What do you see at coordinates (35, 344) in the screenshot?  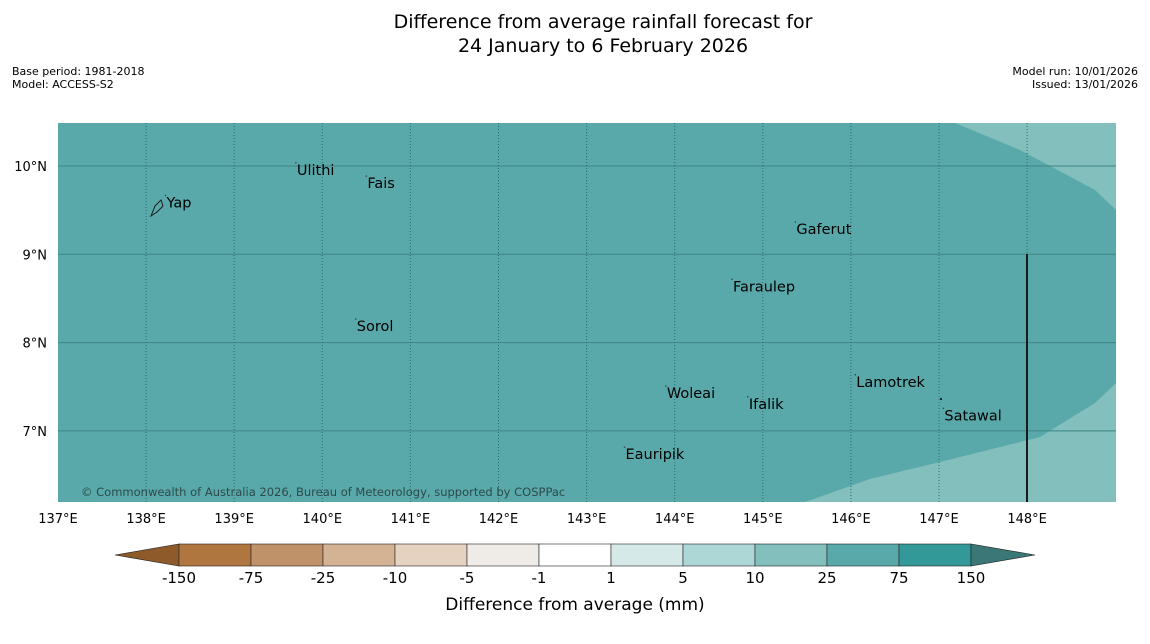 I see `latitude-label: 8°N` at bounding box center [35, 344].